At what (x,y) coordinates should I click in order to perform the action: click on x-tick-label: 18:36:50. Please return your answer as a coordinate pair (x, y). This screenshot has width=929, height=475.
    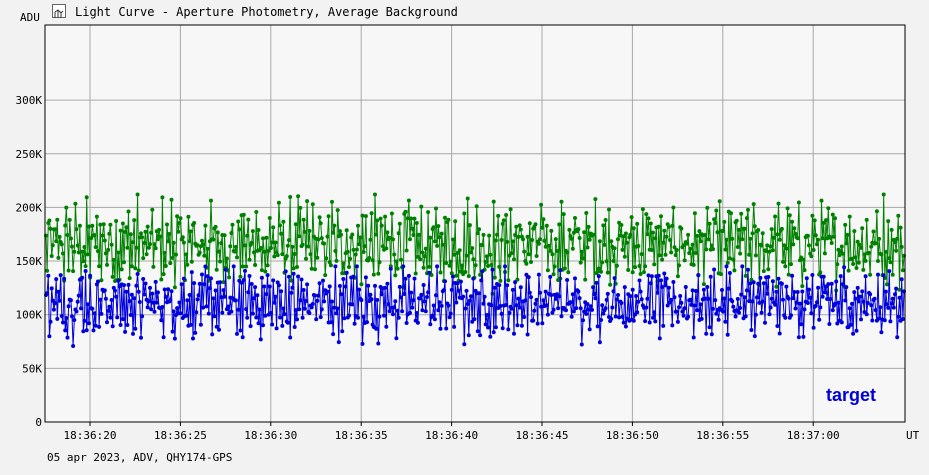
    Looking at the image, I should click on (632, 435).